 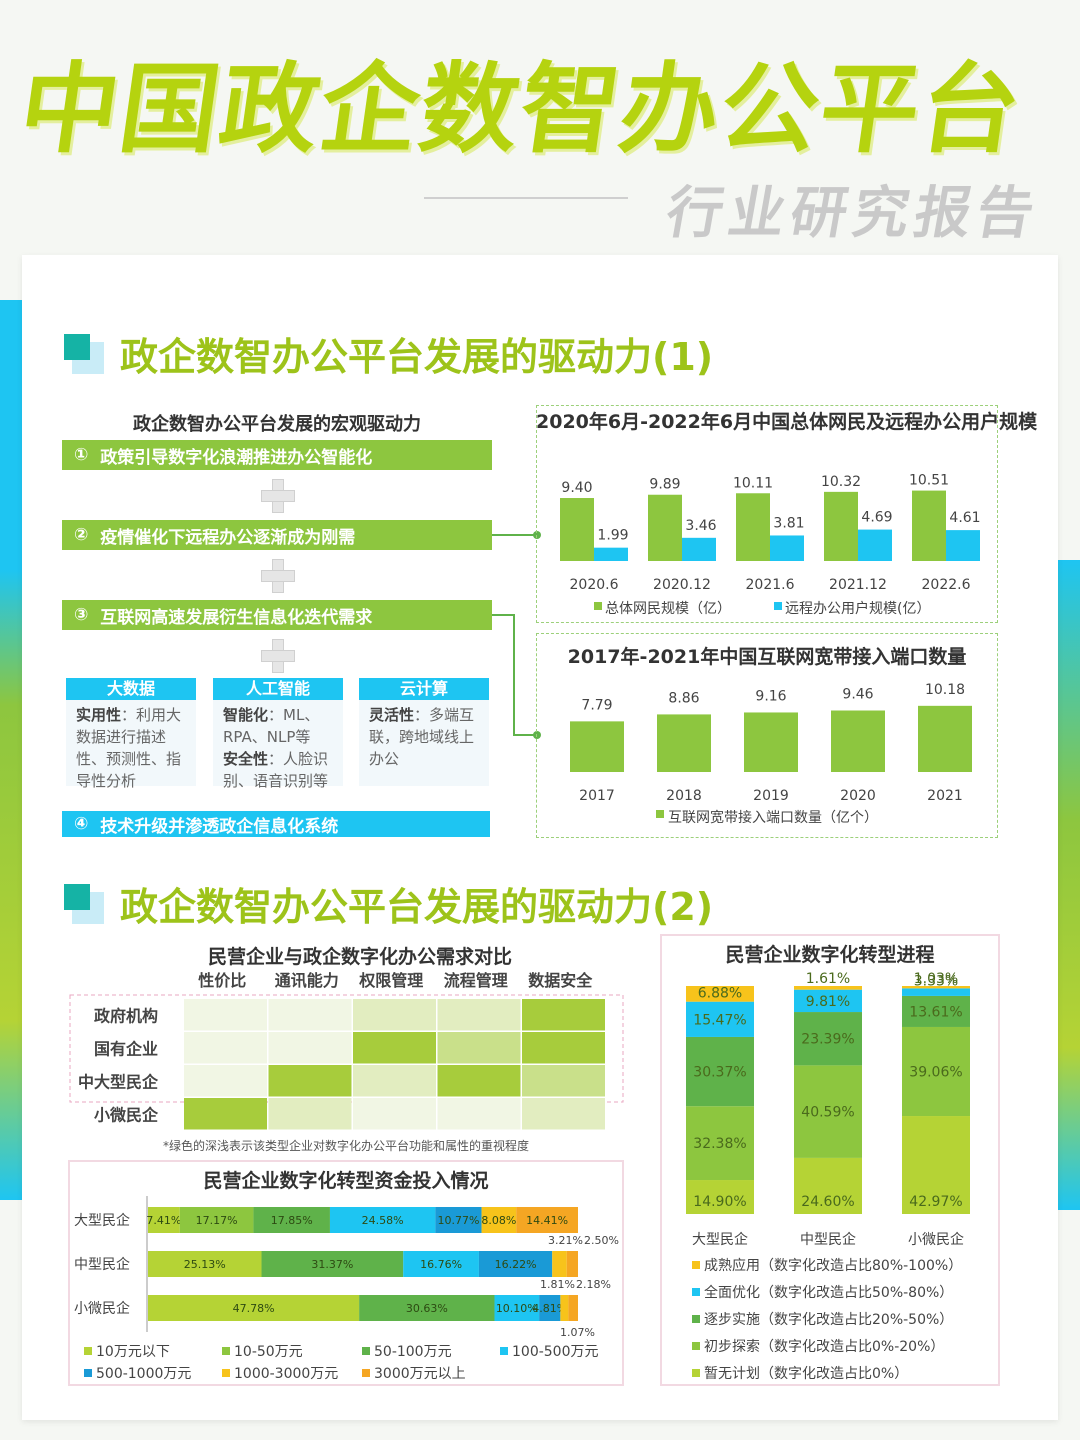 What do you see at coordinates (788, 523) in the screenshot?
I see `label-remote: 3.81` at bounding box center [788, 523].